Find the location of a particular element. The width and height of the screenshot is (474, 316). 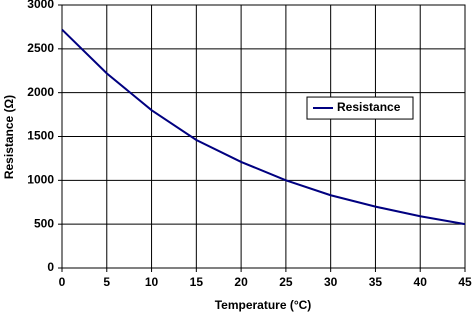

x-tick-label: 5 is located at coordinates (106, 282).